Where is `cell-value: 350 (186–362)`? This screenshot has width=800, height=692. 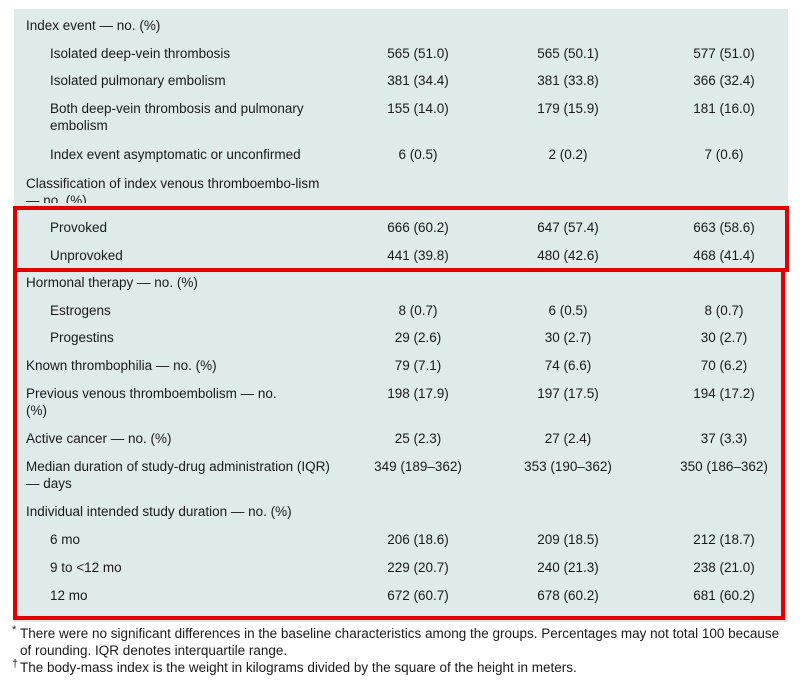
cell-value: 350 (186–362) is located at coordinates (724, 466).